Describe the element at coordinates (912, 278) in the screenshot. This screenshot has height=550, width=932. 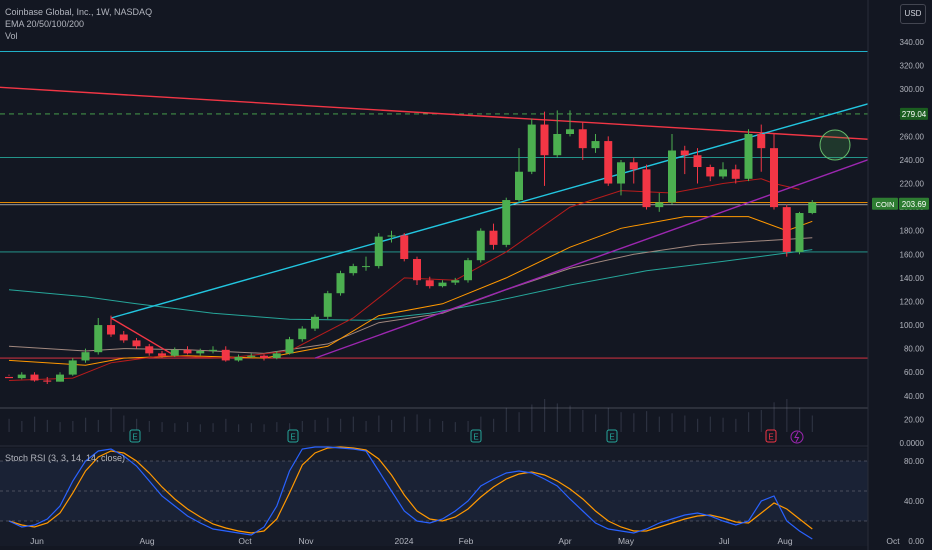
I see `y-tick-label: 140.00` at that location.